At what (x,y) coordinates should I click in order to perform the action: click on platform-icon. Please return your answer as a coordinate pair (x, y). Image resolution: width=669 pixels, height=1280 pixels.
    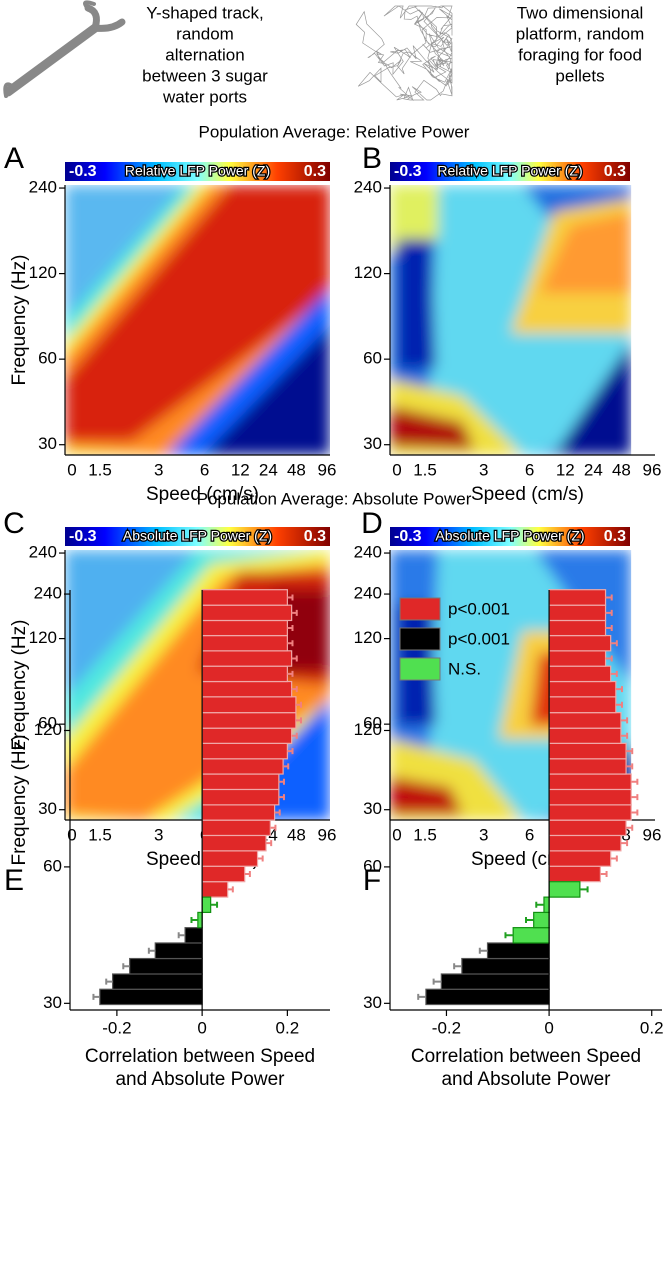
    Looking at the image, I should click on (404, 53).